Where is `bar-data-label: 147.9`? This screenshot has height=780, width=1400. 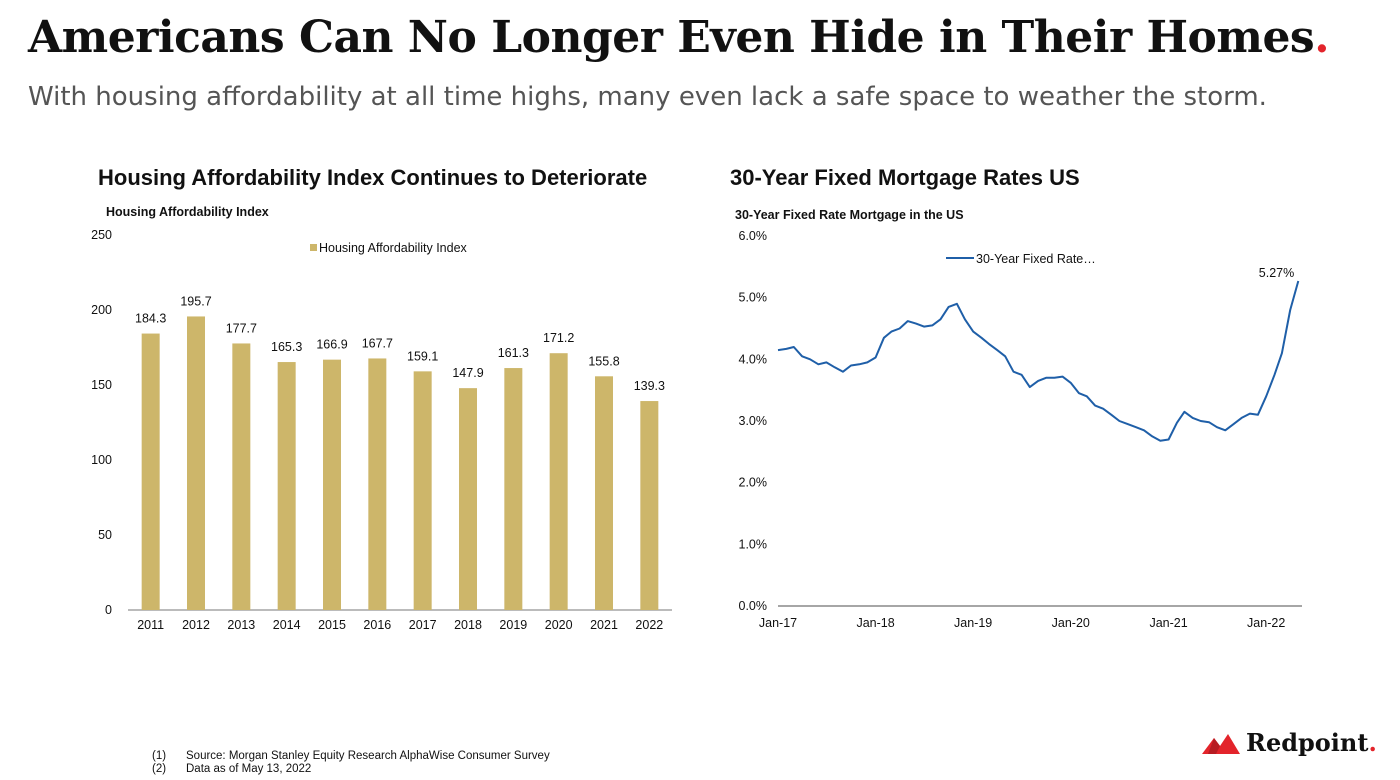 bar-data-label: 147.9 is located at coordinates (467, 373).